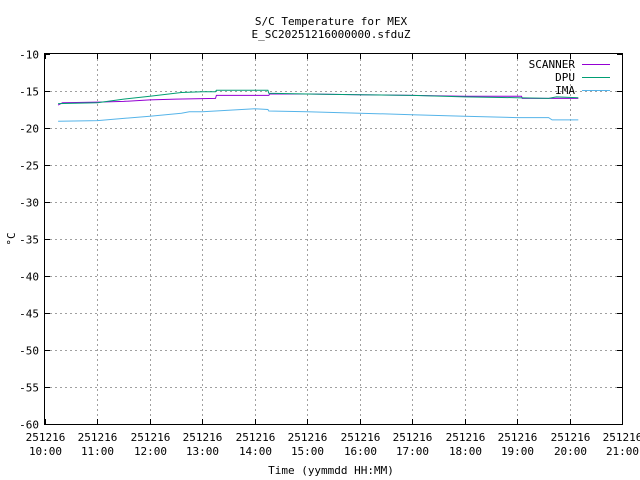  Describe the element at coordinates (517, 451) in the screenshot. I see `x-tick-time: 19:00` at that location.